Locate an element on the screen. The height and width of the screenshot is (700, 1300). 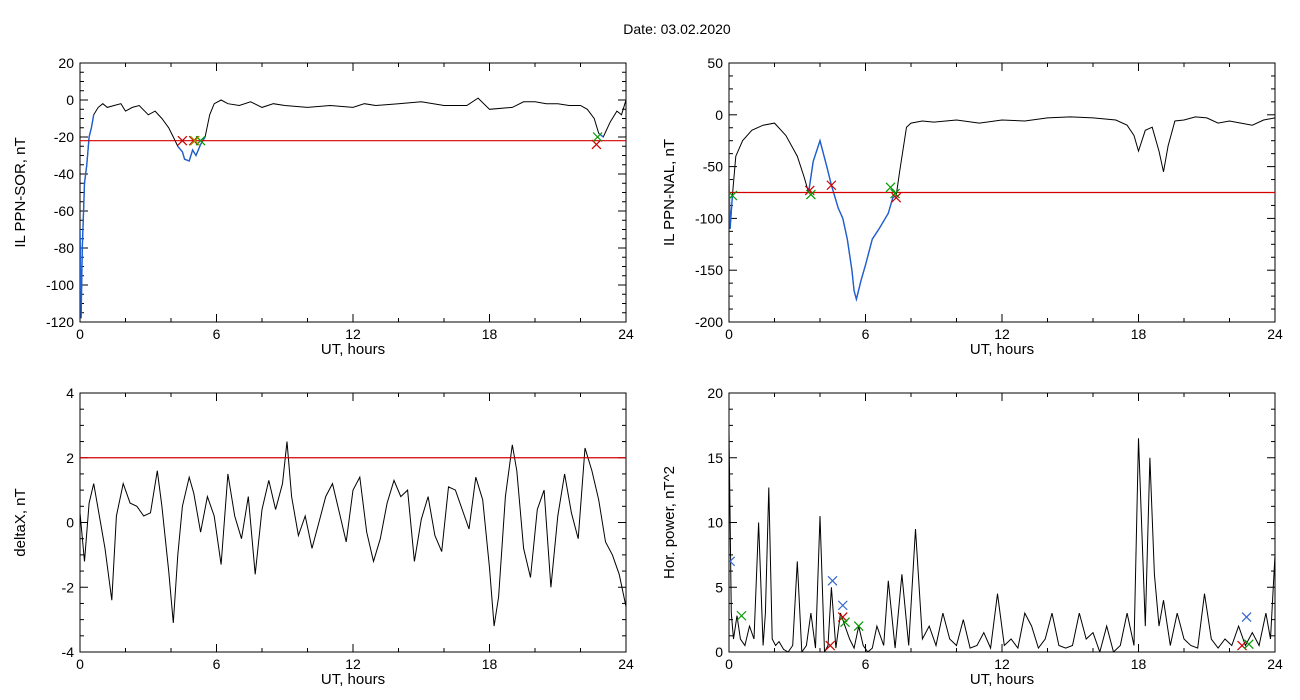
y-tick-label: 5 is located at coordinates (719, 587).